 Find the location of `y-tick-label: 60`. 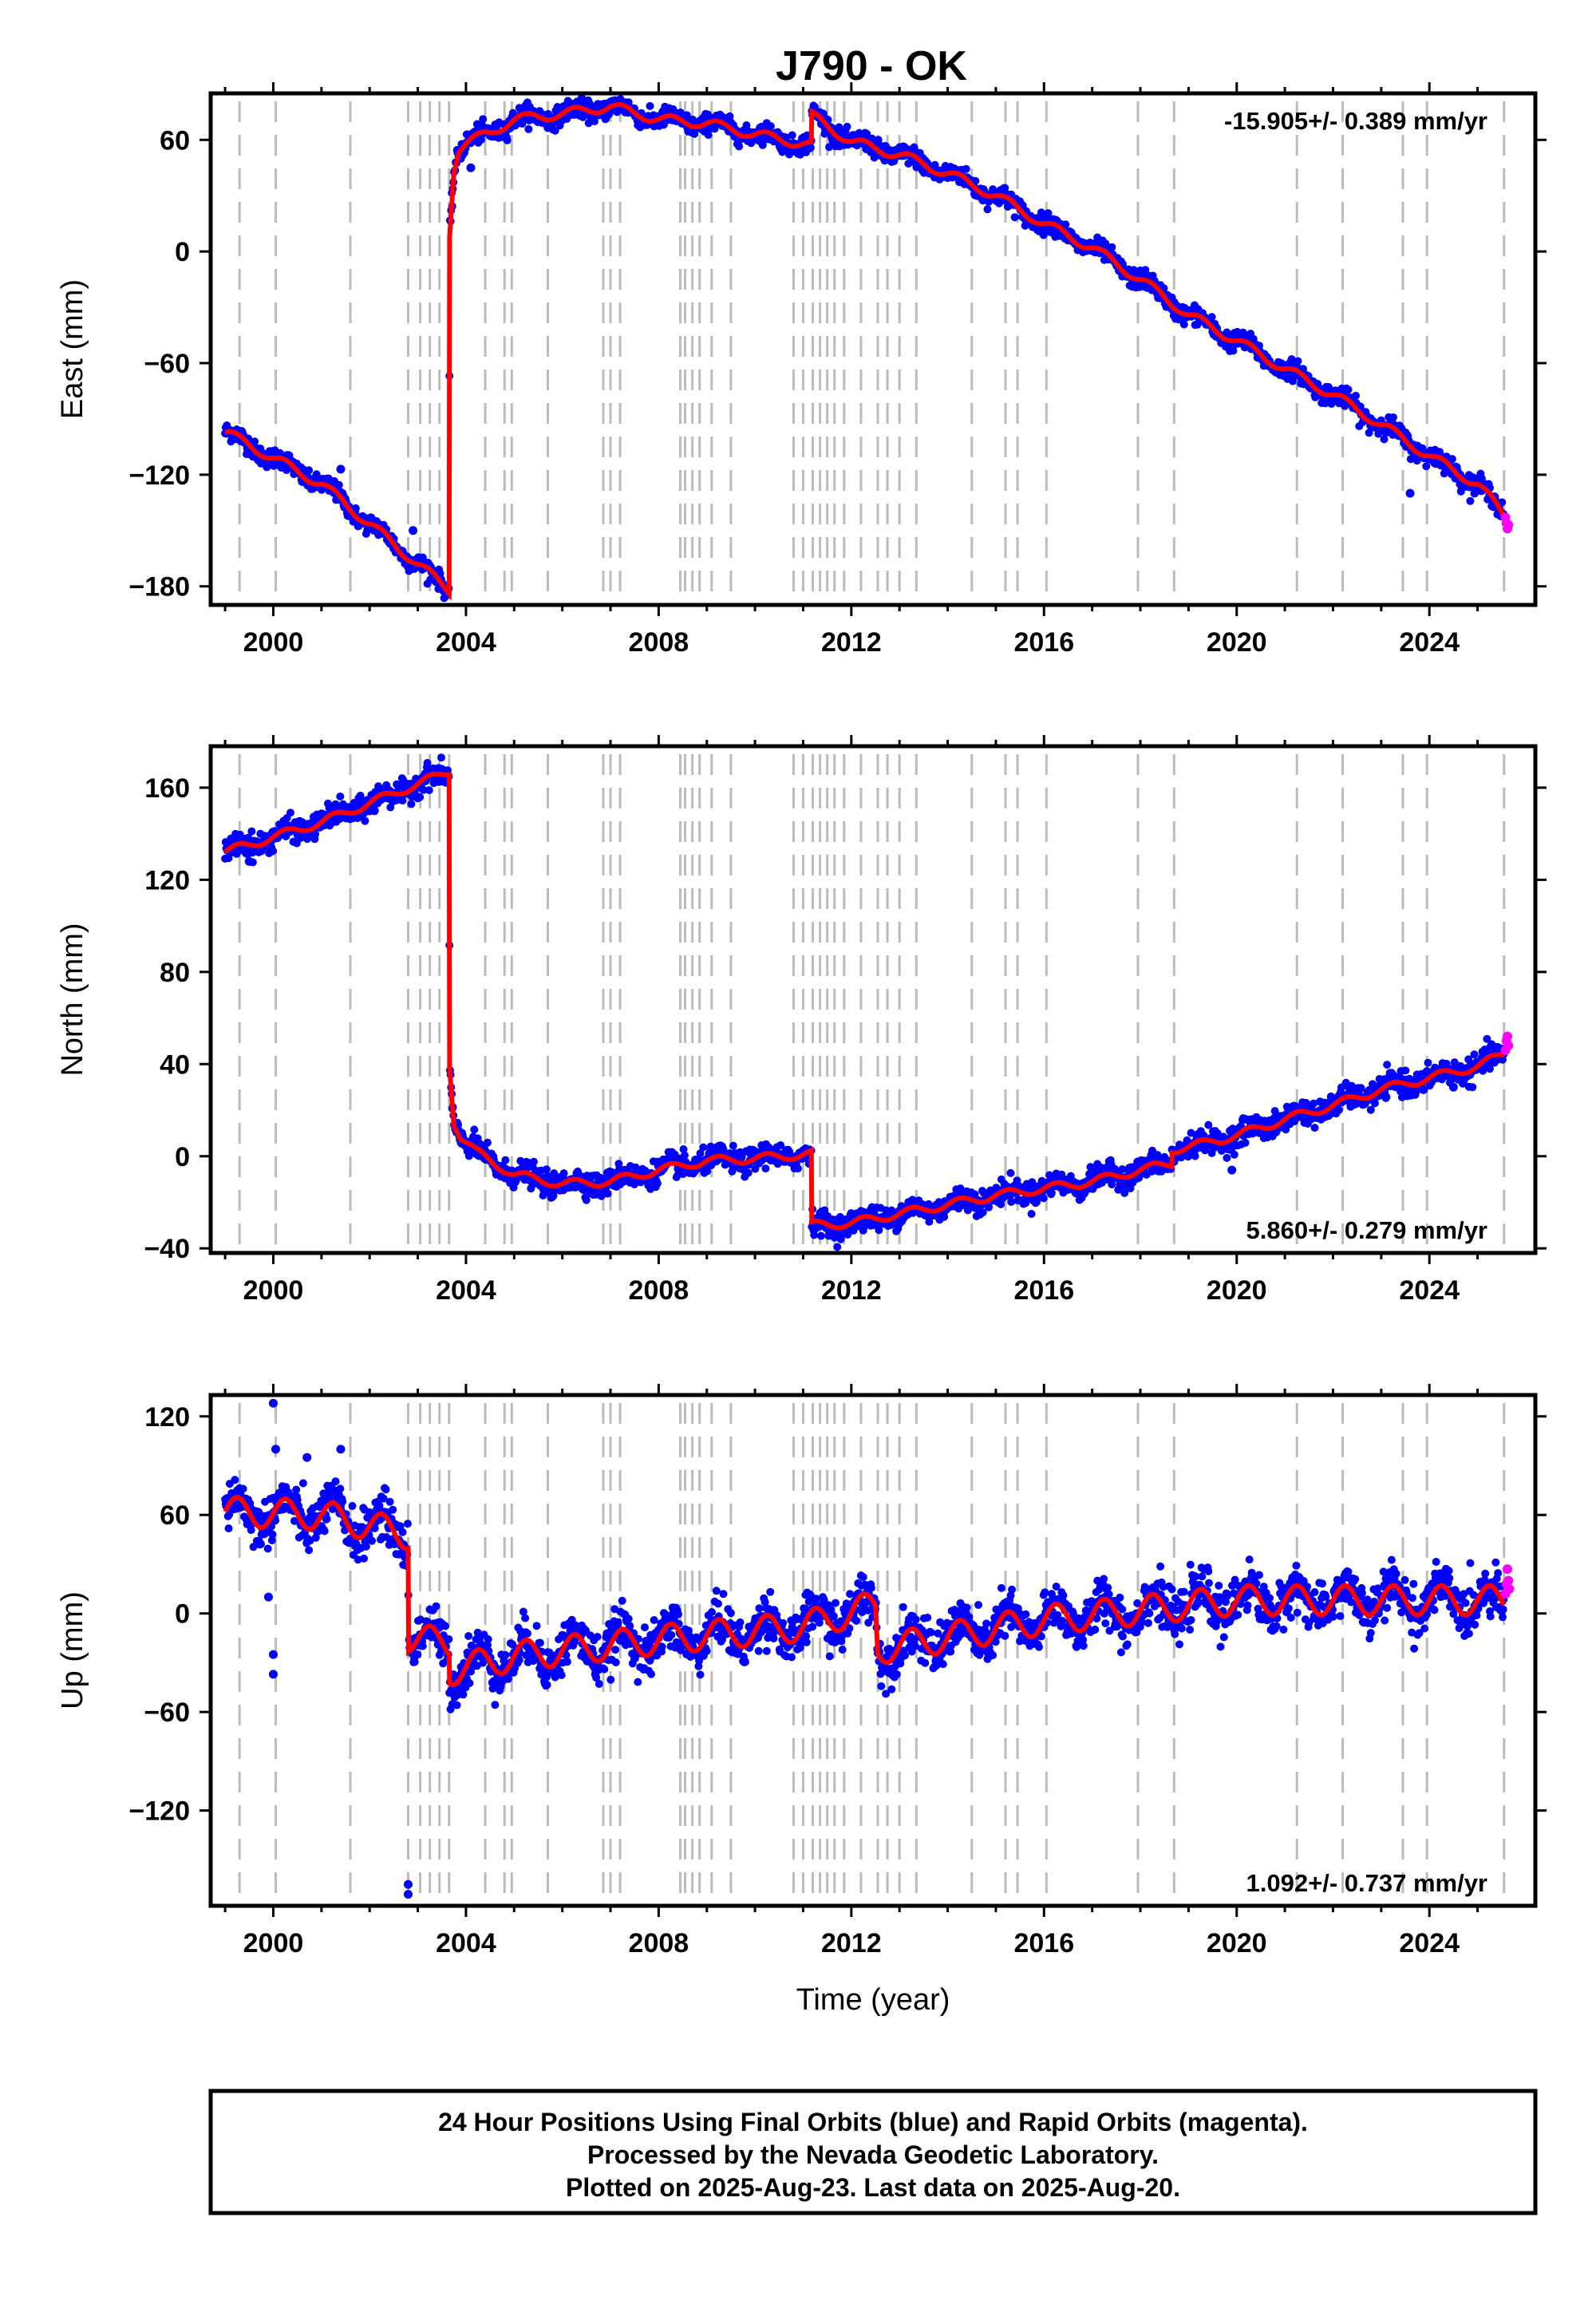

y-tick-label: 60 is located at coordinates (175, 140).